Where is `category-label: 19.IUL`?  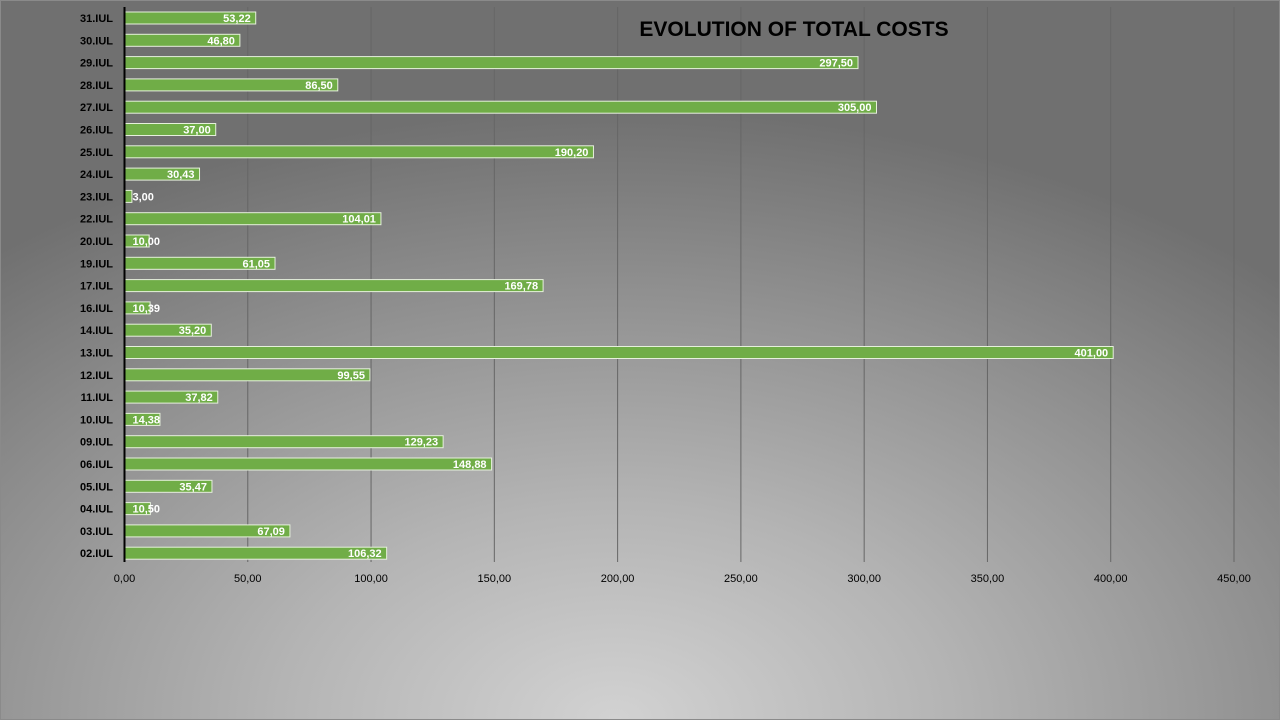
category-label: 19.IUL is located at coordinates (96, 264).